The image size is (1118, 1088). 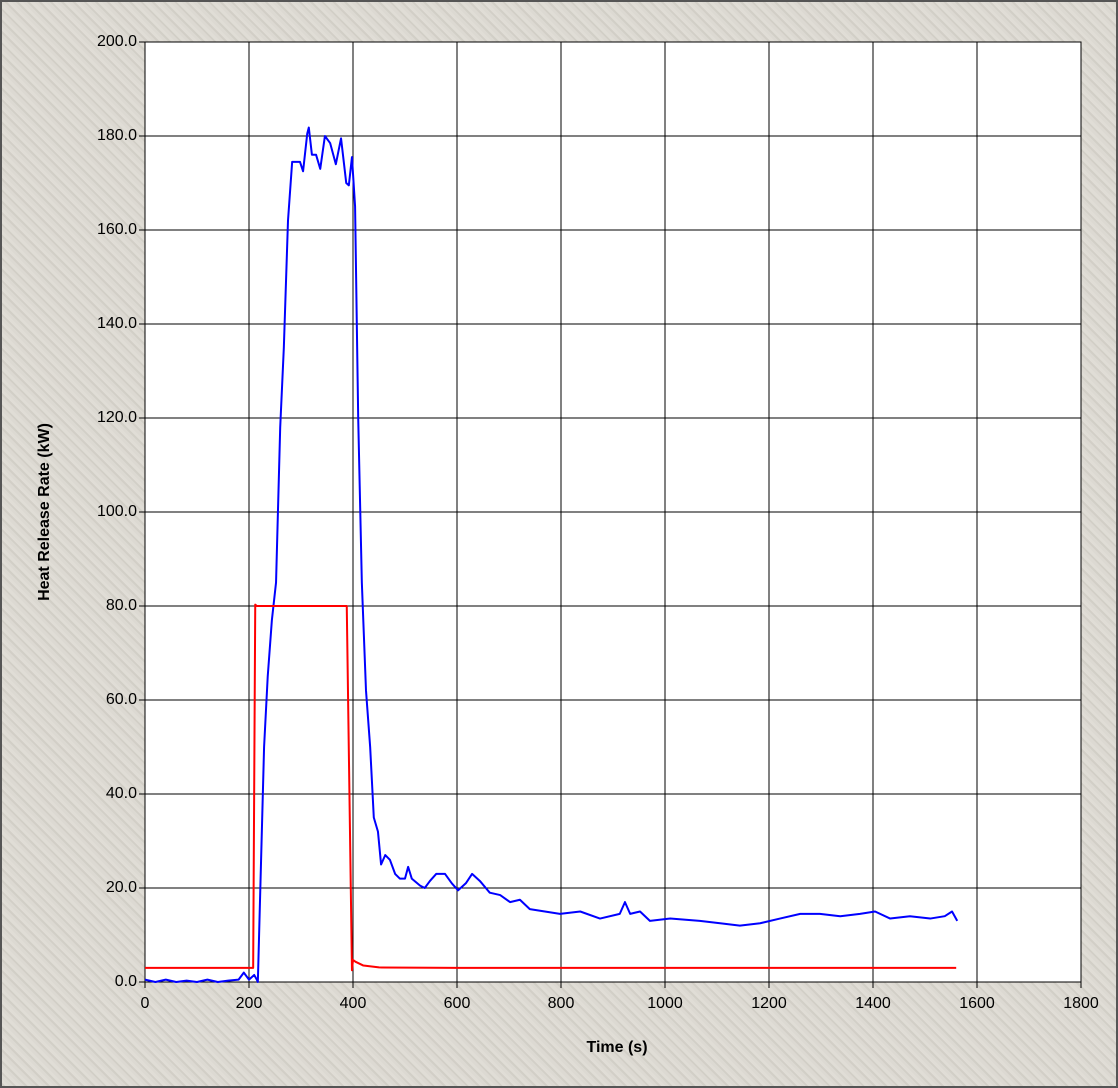 What do you see at coordinates (769, 1003) in the screenshot?
I see `x-tick-label: 1200` at bounding box center [769, 1003].